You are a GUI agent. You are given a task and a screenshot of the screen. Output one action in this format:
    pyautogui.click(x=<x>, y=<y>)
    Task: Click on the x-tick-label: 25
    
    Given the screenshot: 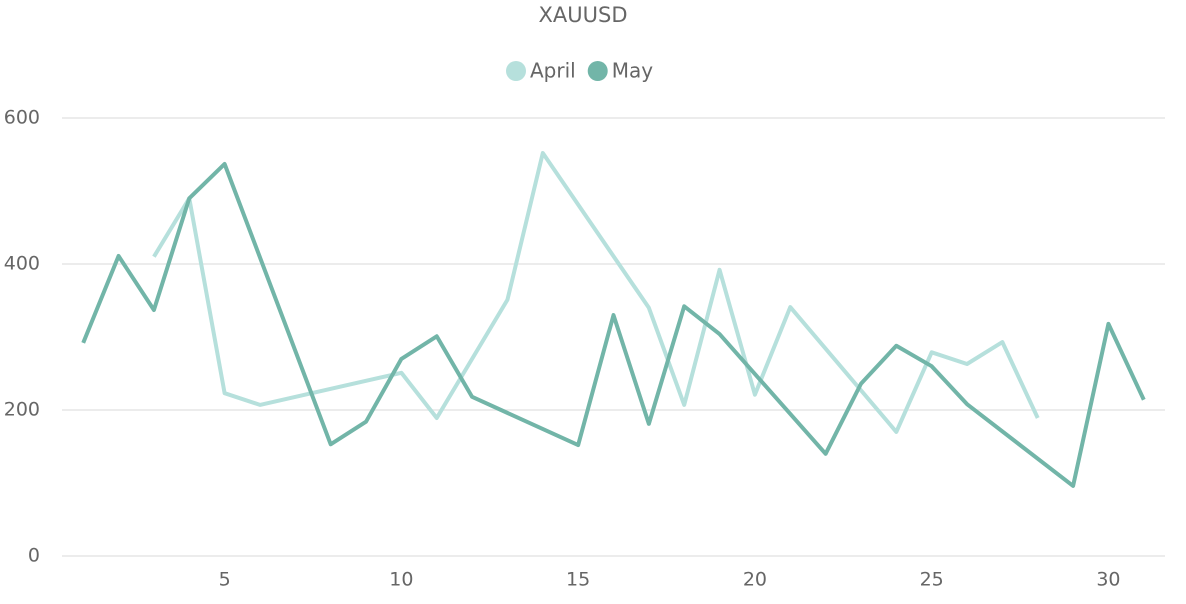 What is the action you would take?
    pyautogui.click(x=932, y=580)
    